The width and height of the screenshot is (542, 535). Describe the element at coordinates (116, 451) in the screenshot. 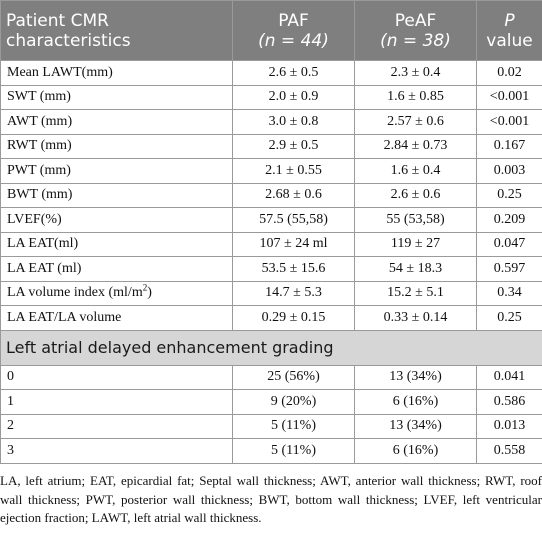

I see `grading-label: 3` at that location.